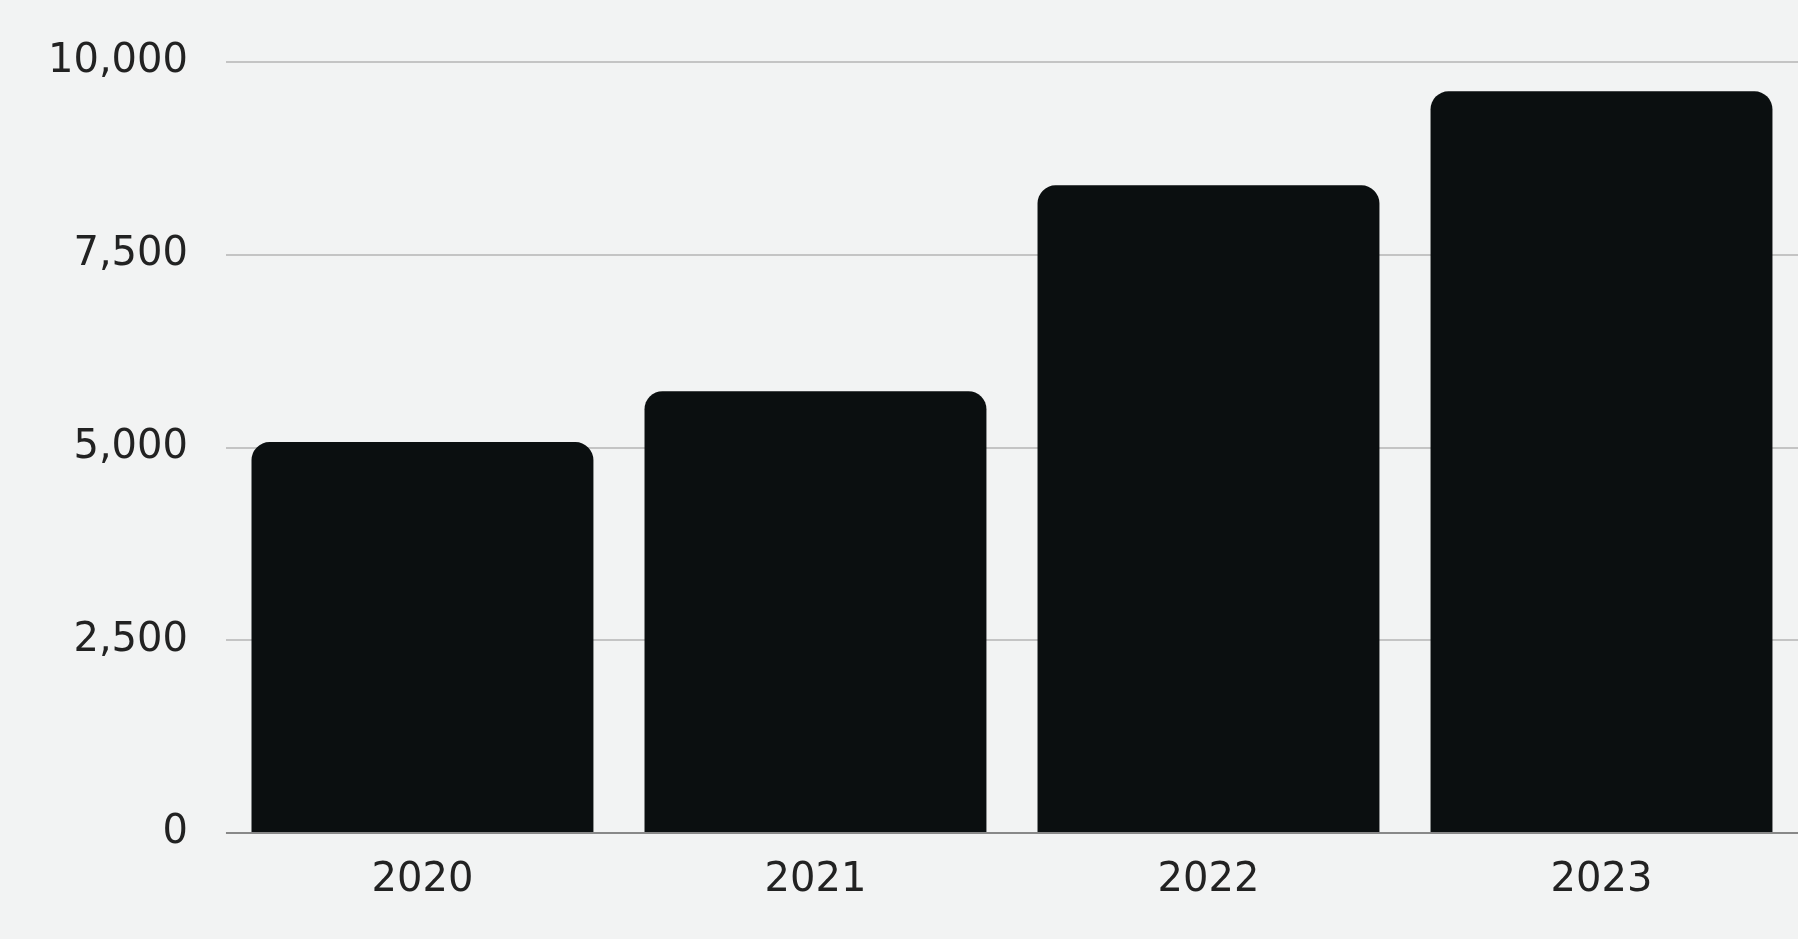  What do you see at coordinates (1208, 877) in the screenshot?
I see `x-tick-label: 2022` at bounding box center [1208, 877].